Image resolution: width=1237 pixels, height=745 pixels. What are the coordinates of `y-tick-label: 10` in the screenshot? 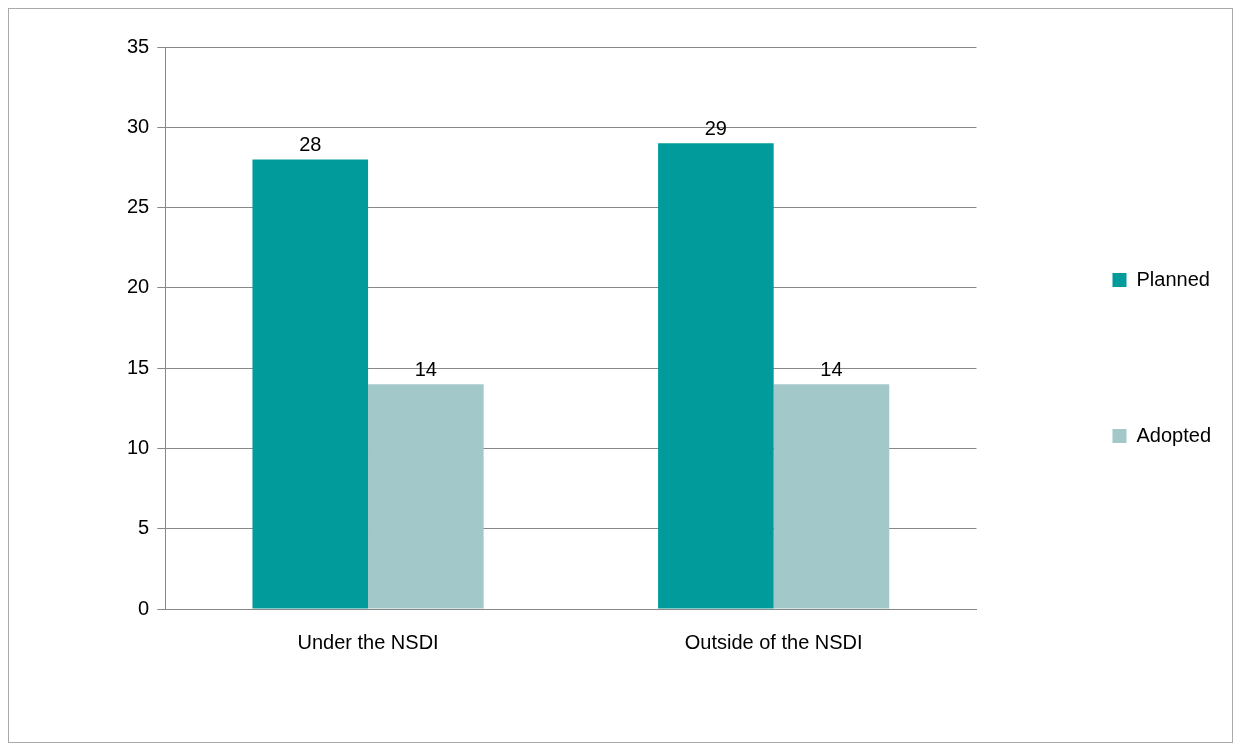 It's located at (138, 446).